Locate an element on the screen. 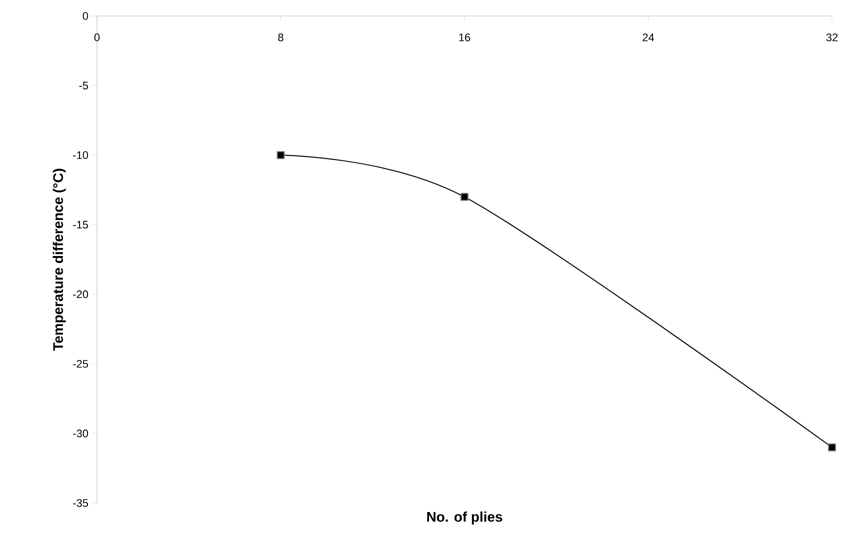  y-tick-label: -20 is located at coordinates (80, 294).